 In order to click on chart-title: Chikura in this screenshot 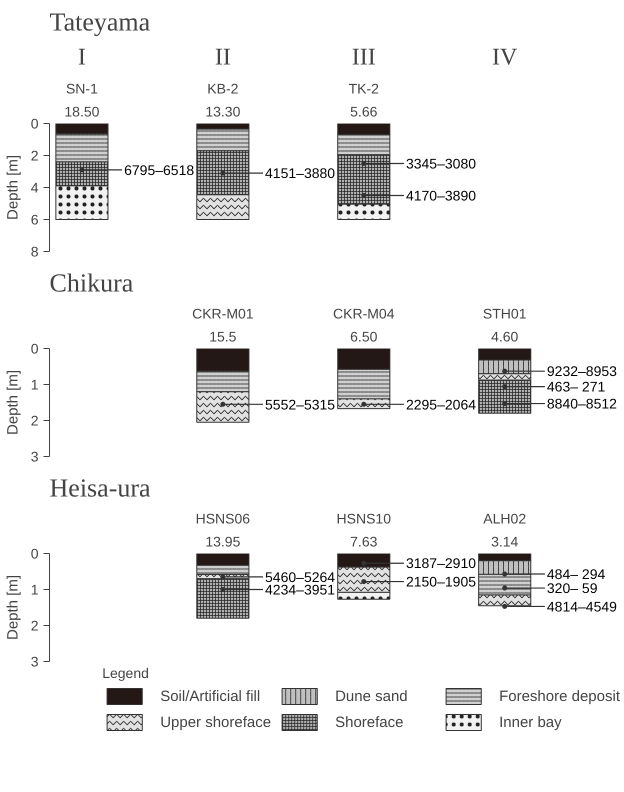, I will do `click(92, 283)`.